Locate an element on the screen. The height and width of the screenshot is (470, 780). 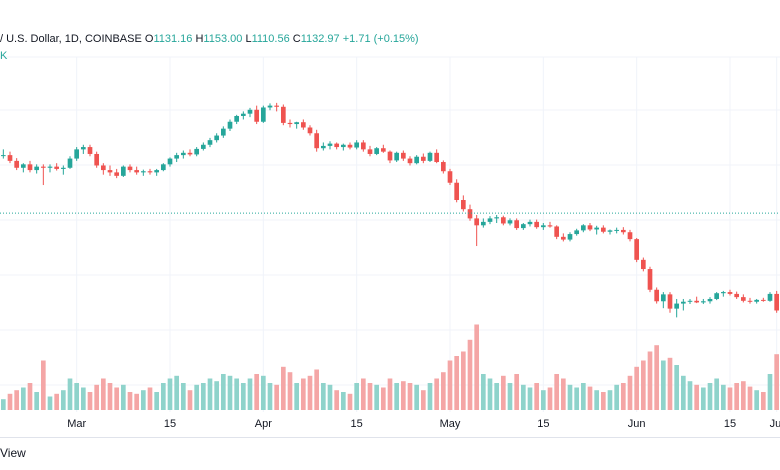
high-label: H is located at coordinates (199, 39).